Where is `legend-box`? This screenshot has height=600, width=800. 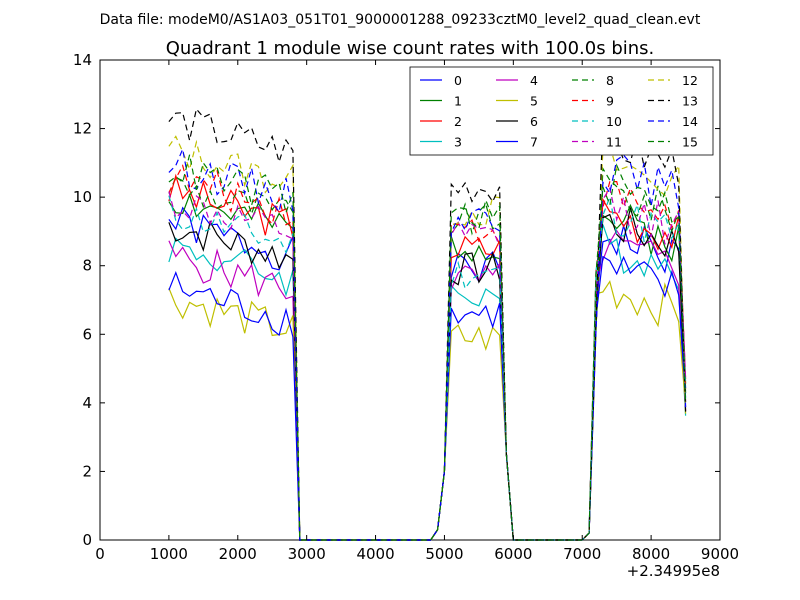 legend-box is located at coordinates (561, 111).